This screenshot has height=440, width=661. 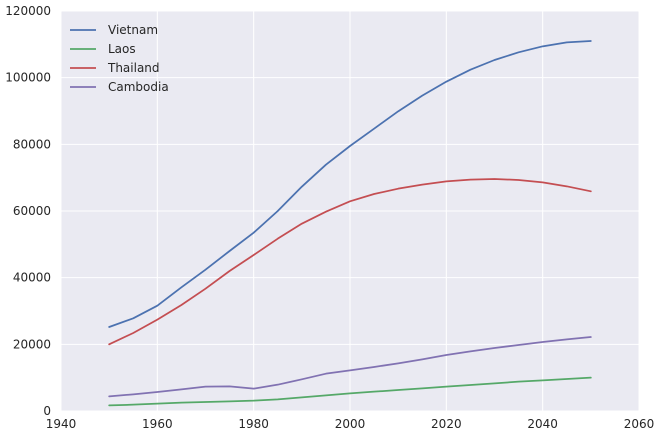 What do you see at coordinates (639, 424) in the screenshot?
I see `x-tick-label: 2060` at bounding box center [639, 424].